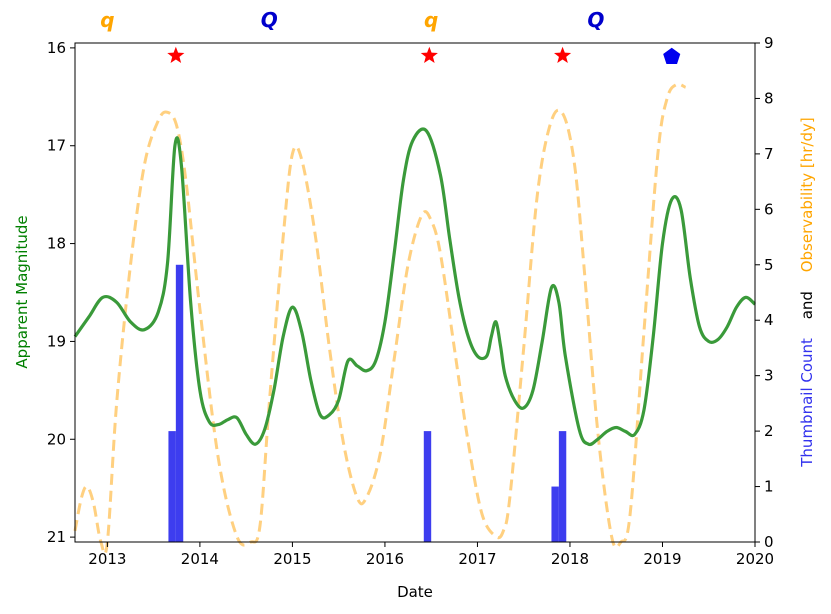  I want to click on qq-label-0: q, so click(107, 20).